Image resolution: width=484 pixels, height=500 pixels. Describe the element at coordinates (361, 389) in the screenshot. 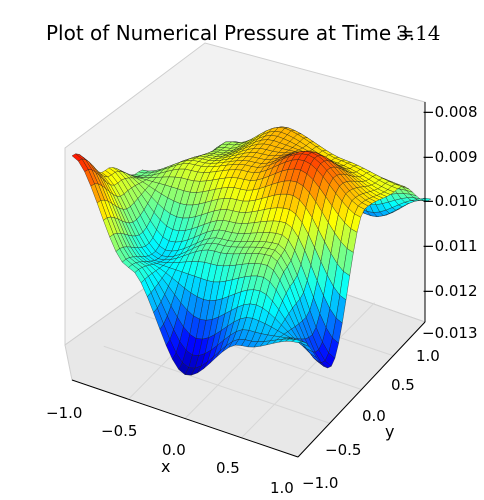

I see `y-axis-line` at that location.